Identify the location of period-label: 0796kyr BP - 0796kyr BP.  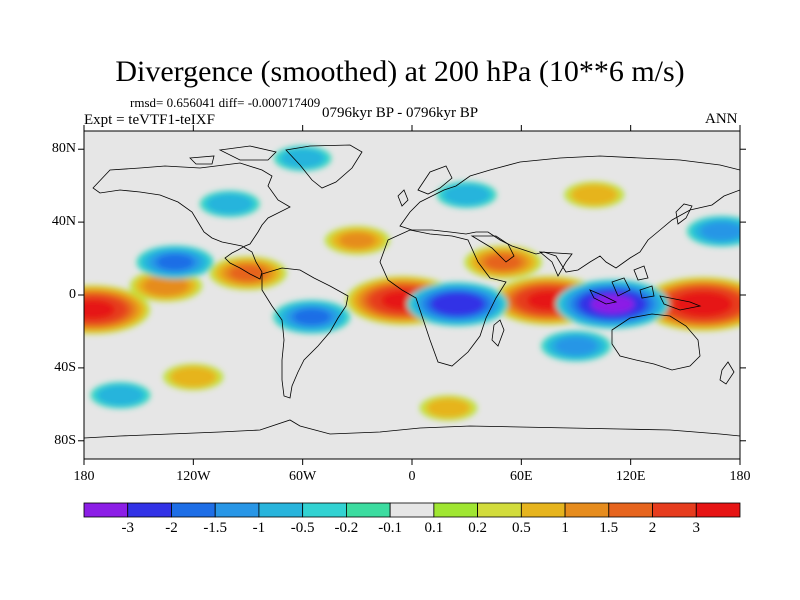
(400, 113).